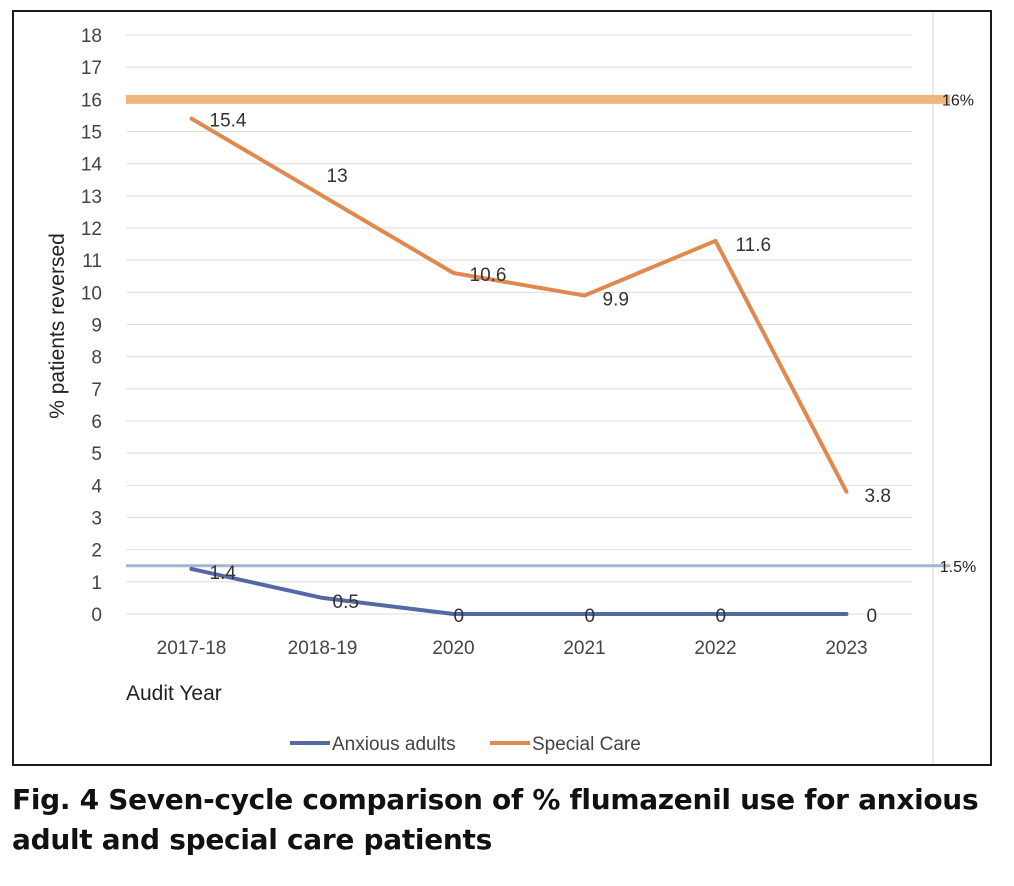  Describe the element at coordinates (958, 100) in the screenshot. I see `reference-line-label: 16%` at that location.